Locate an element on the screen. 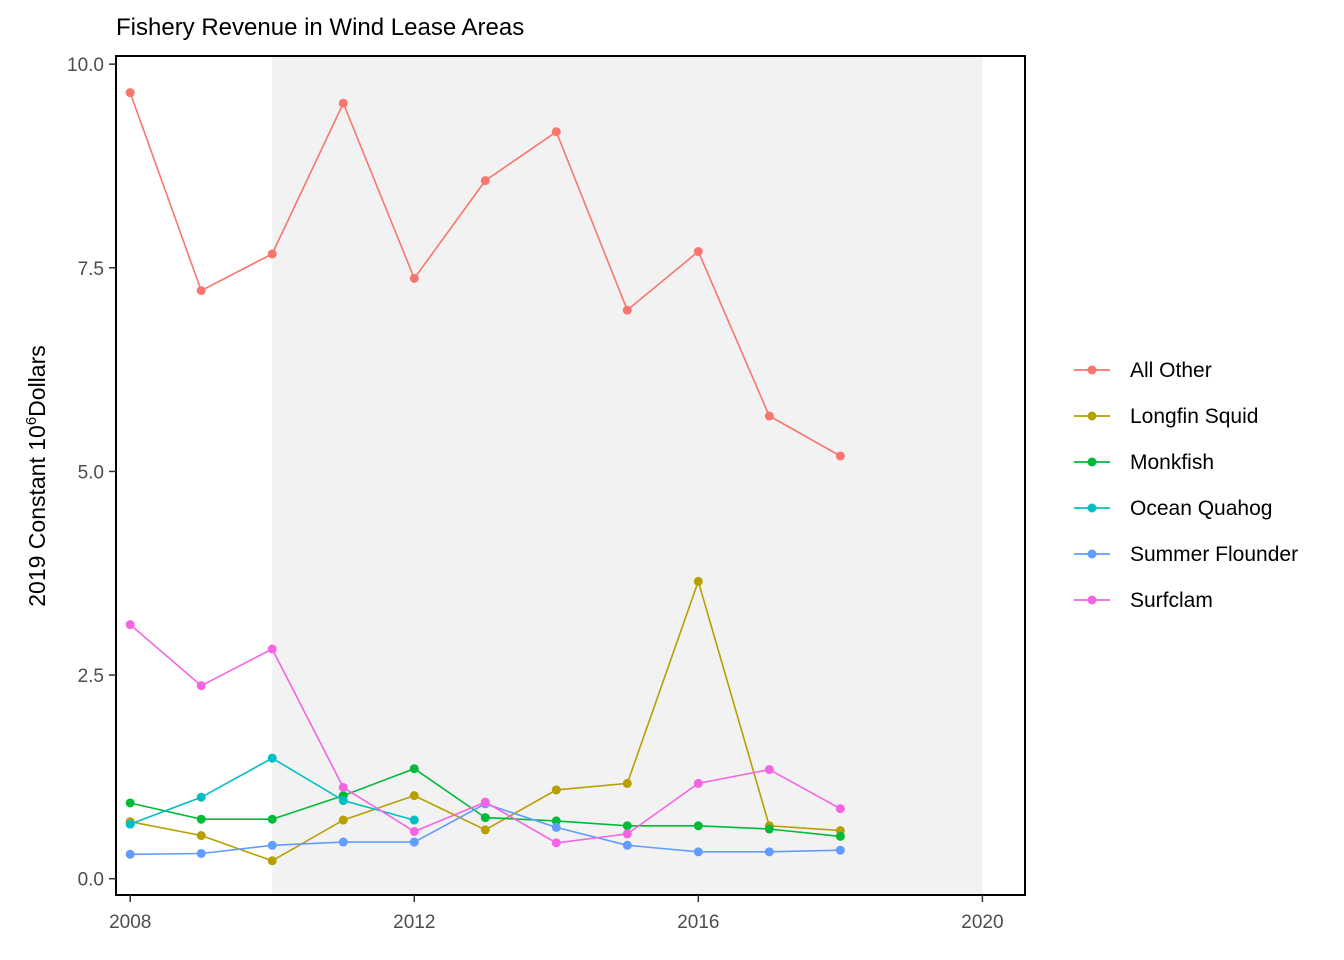  x-axis: 2008 2012 2016 2020 is located at coordinates (556, 914).